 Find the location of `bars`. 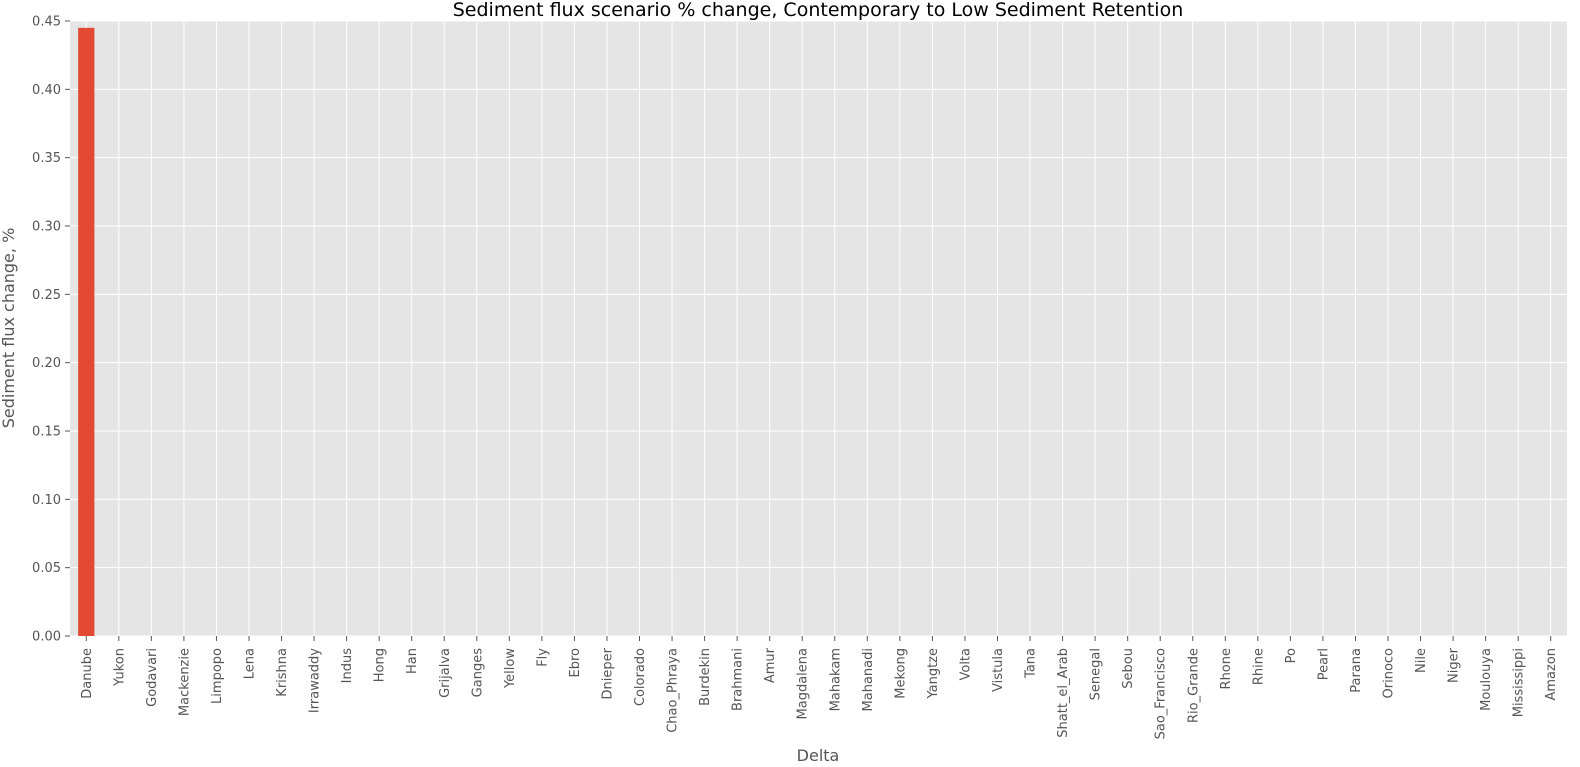

bars is located at coordinates (86, 332).